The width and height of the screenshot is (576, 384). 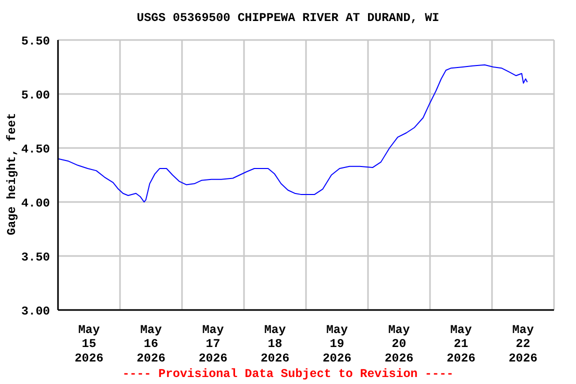 I want to click on x-tick-label: May 19 2026, so click(x=337, y=344).